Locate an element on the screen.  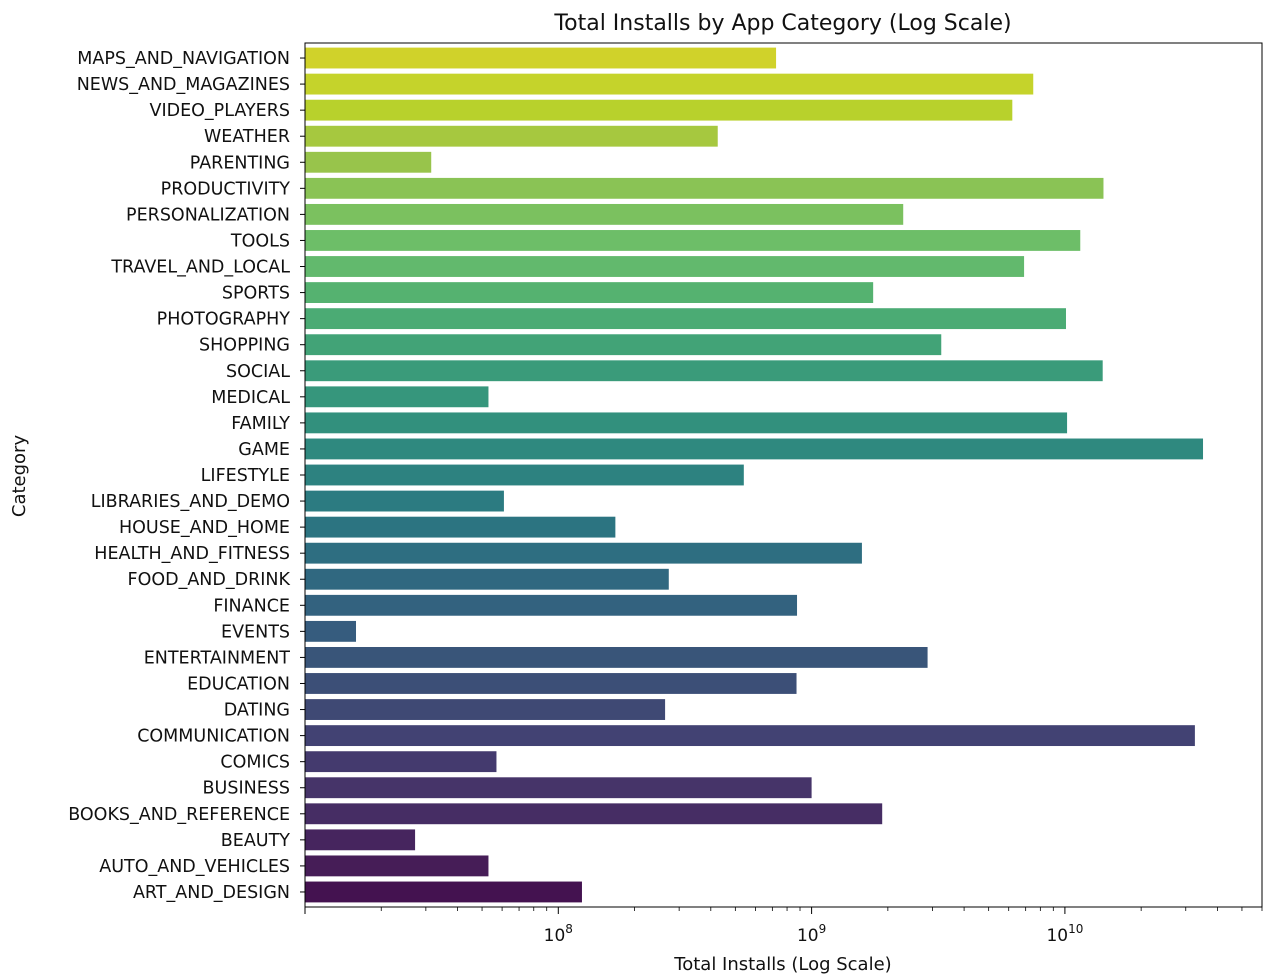
y-tick-label: BOOKS_AND_REFERENCE is located at coordinates (179, 815).